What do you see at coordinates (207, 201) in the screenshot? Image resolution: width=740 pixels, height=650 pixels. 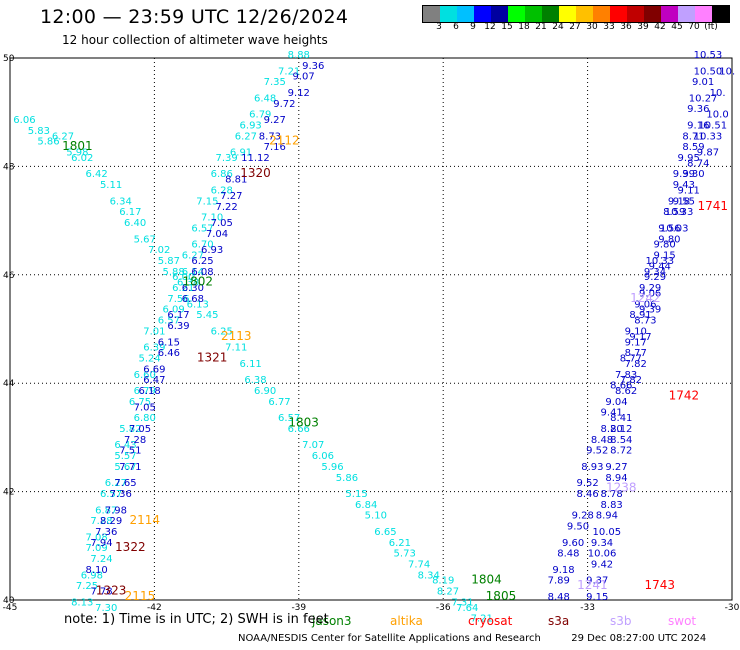 I see `data-point: 7.15` at bounding box center [207, 201].